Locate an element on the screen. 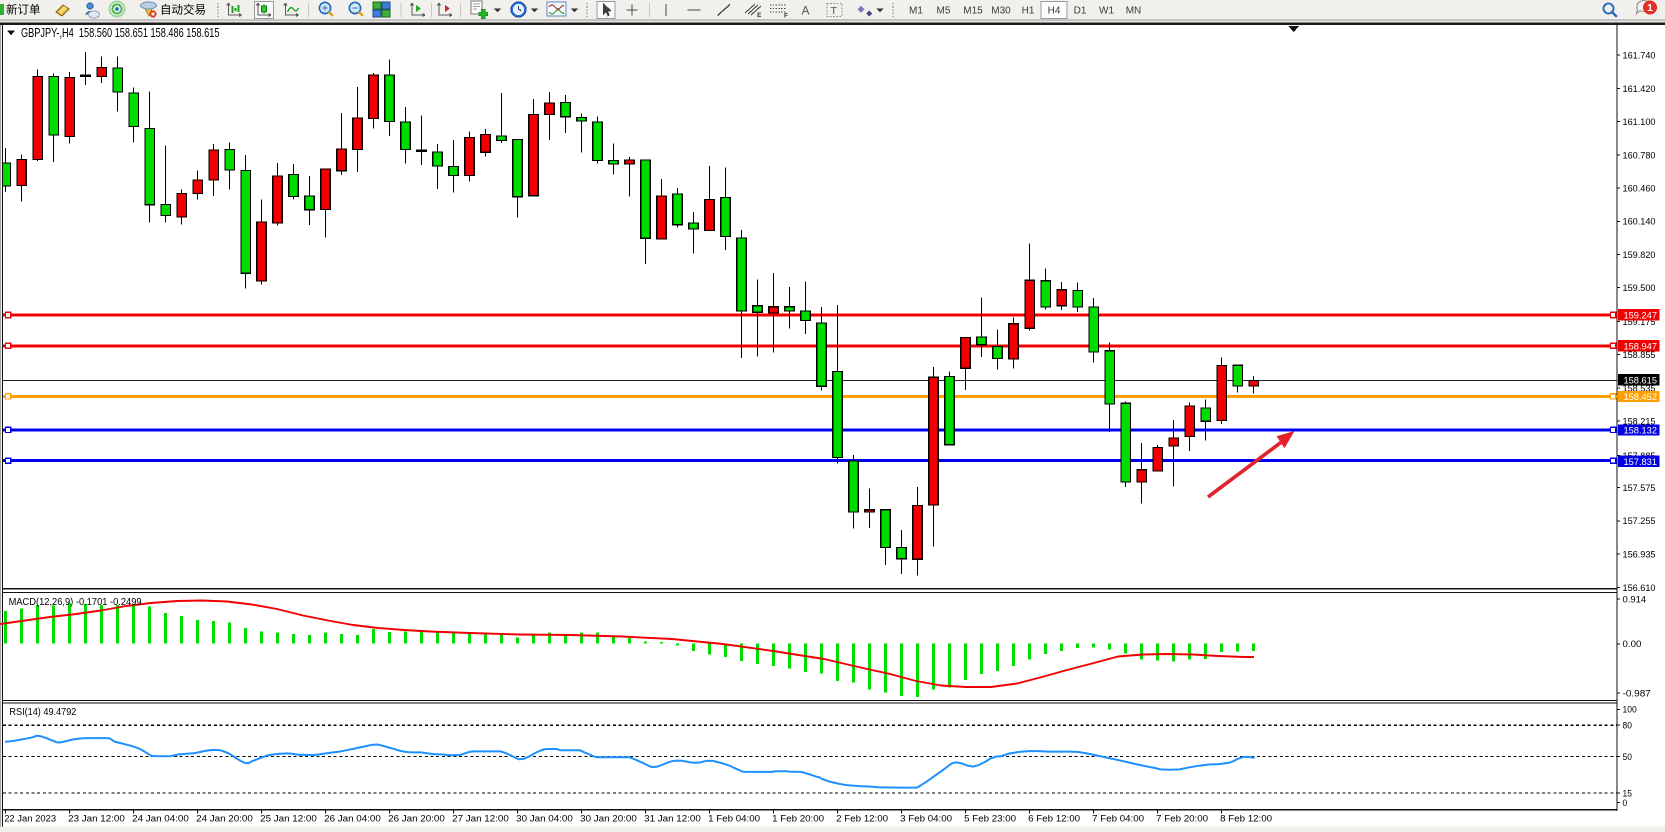 The height and width of the screenshot is (832, 1665). svg-text: 新订单 is located at coordinates (23, 10).